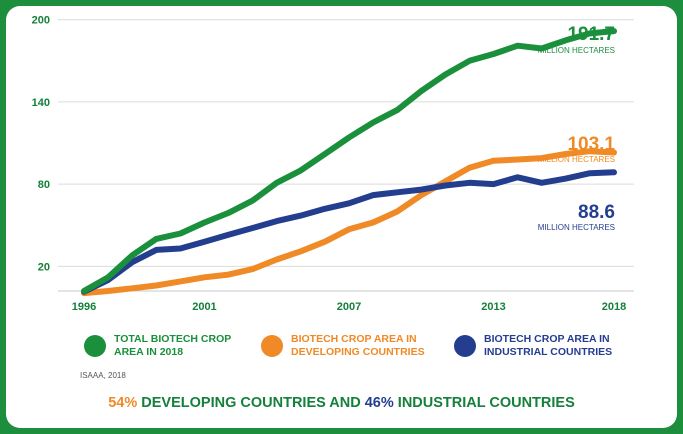 This screenshot has width=683, height=434. I want to click on x-tick-label: 2018, so click(614, 307).